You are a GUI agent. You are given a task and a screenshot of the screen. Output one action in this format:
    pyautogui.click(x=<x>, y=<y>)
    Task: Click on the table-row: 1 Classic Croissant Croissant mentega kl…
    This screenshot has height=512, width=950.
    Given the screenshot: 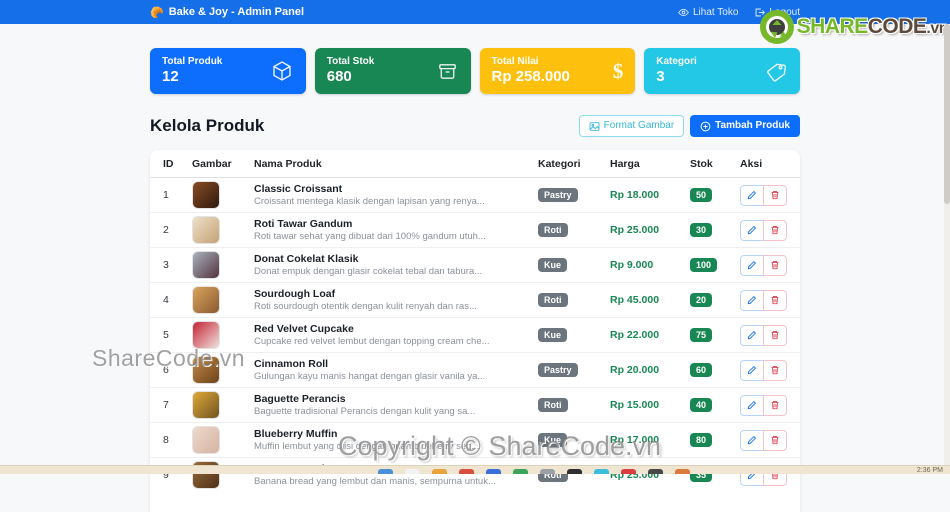 What is the action you would take?
    pyautogui.click(x=475, y=195)
    